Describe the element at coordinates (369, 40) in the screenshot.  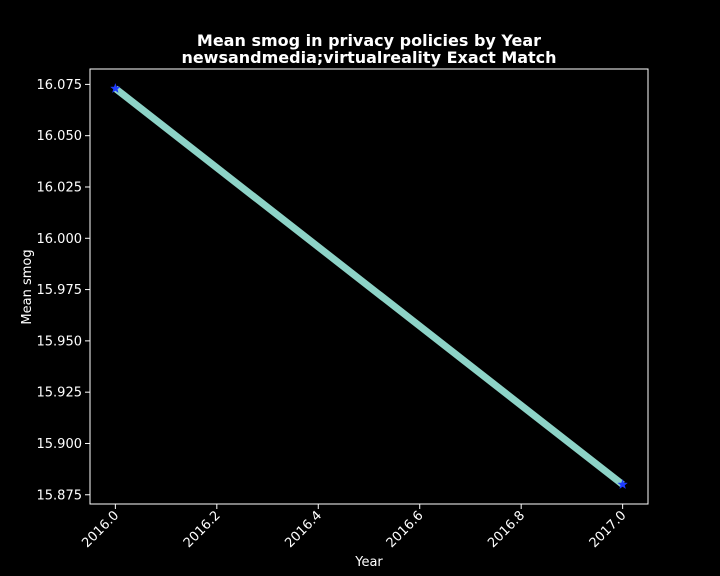
I see `chart-title: Mean smog in privacy policies by Year` at that location.